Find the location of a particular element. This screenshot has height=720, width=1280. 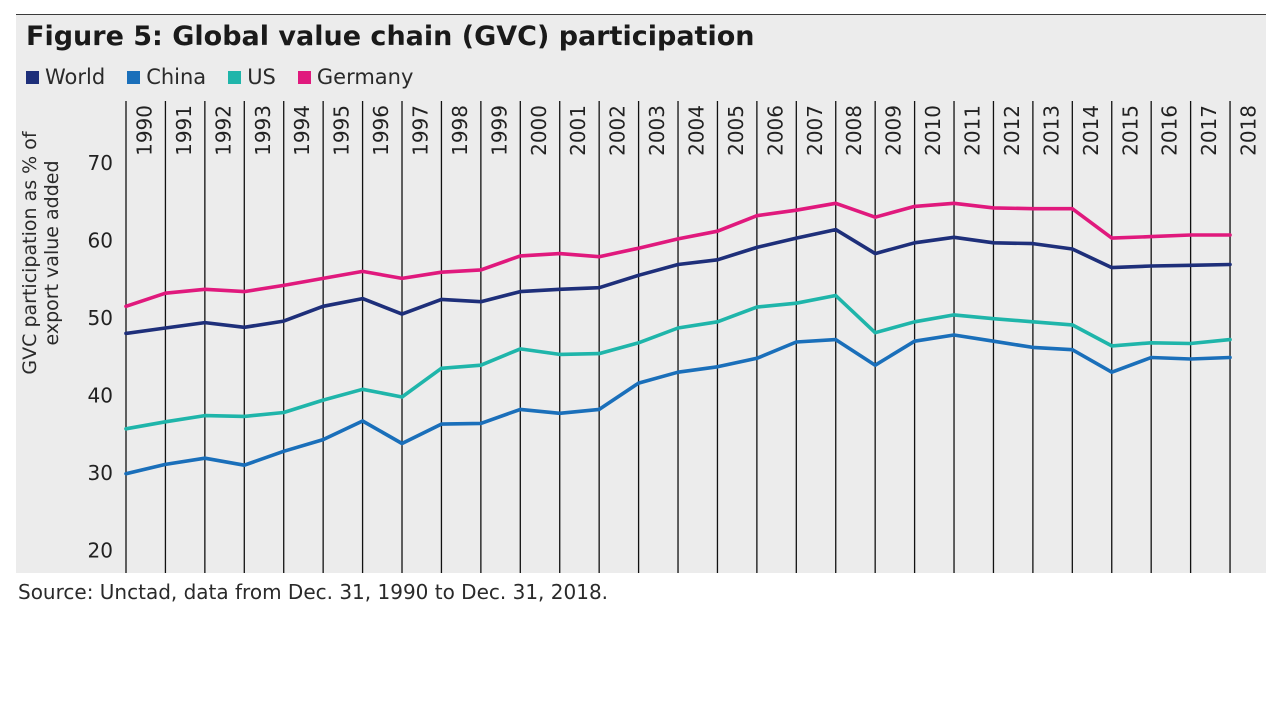

data-point-us-2011 is located at coordinates (954, 315).